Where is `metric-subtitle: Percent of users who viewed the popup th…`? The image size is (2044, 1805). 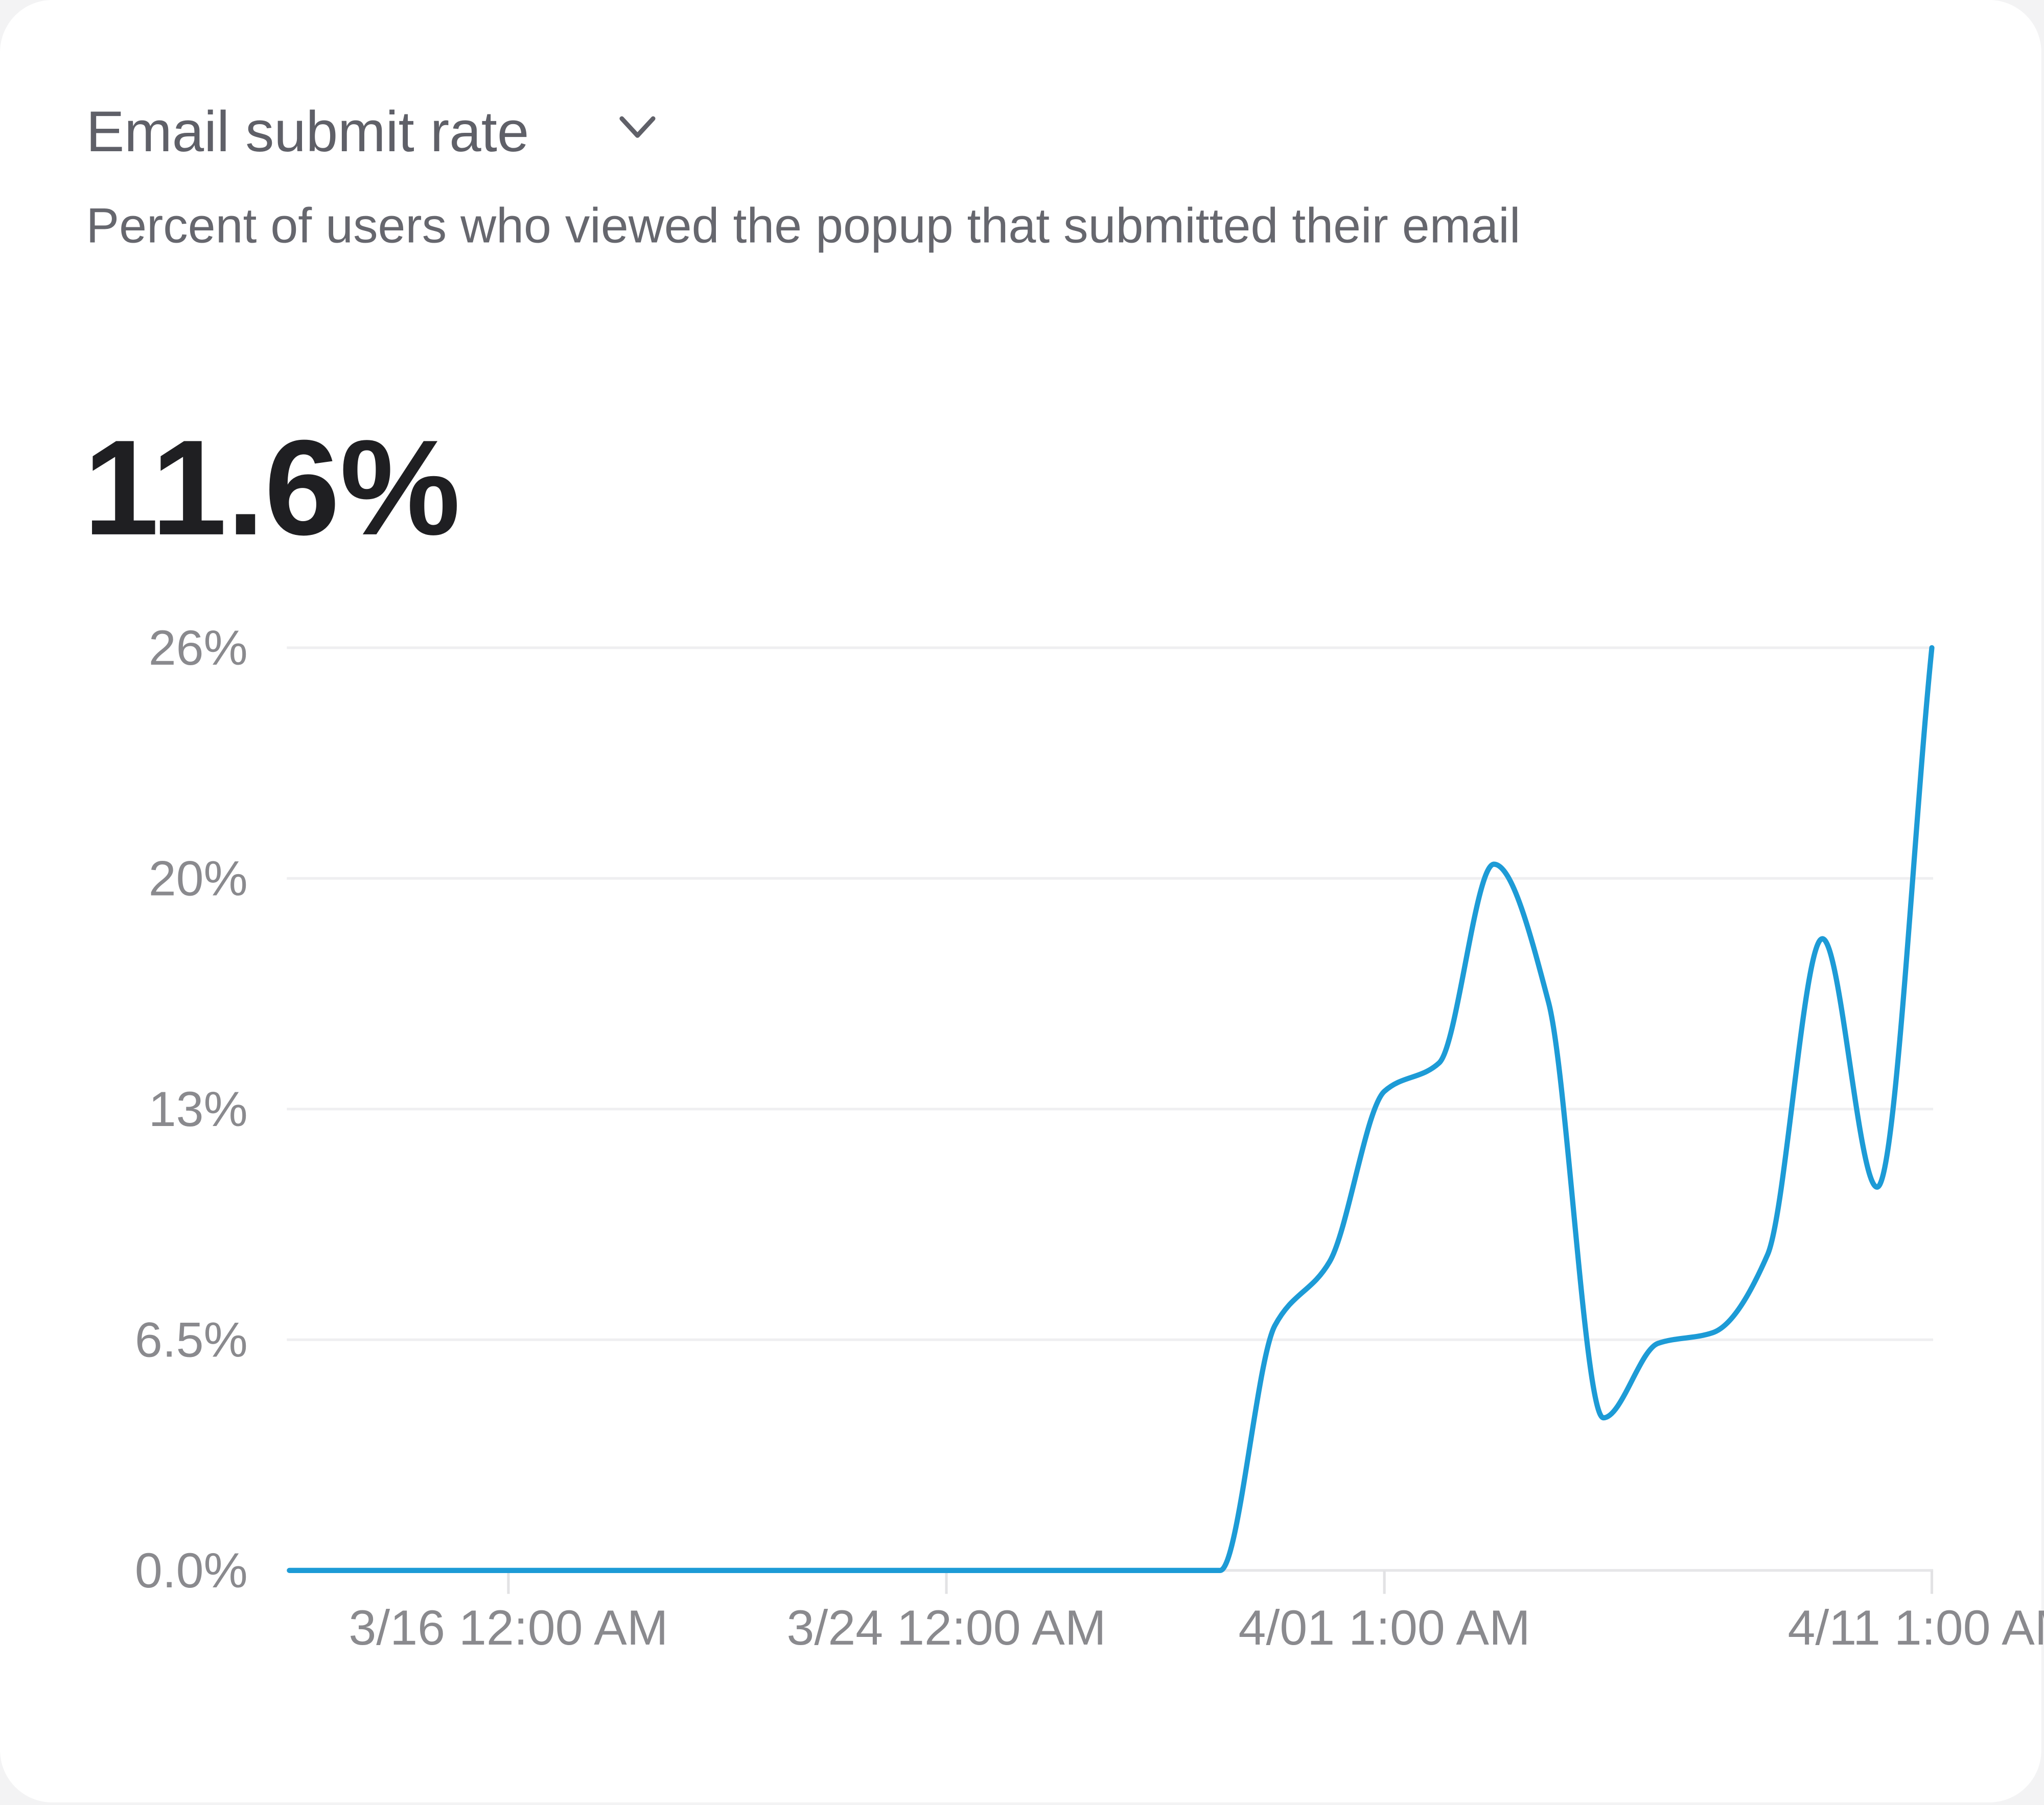 metric-subtitle: Percent of users who viewed the popup th… is located at coordinates (803, 225).